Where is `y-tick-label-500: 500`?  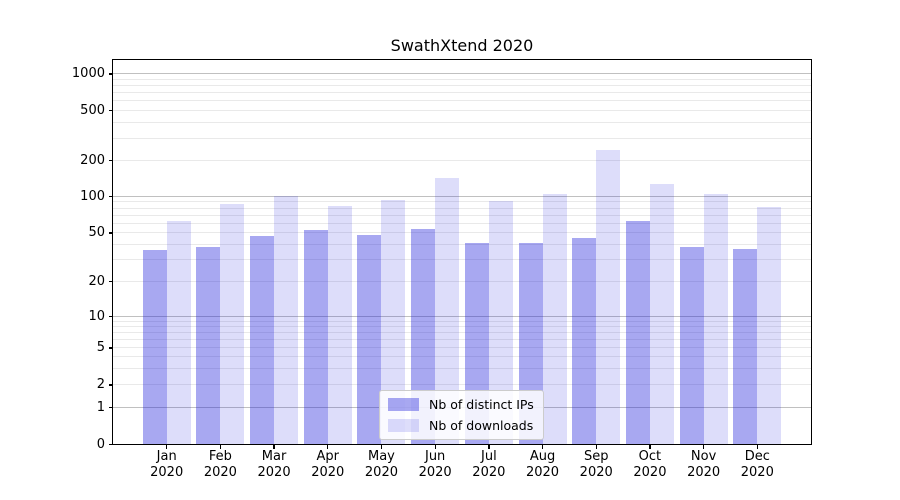 y-tick-label-500: 500 is located at coordinates (92, 111).